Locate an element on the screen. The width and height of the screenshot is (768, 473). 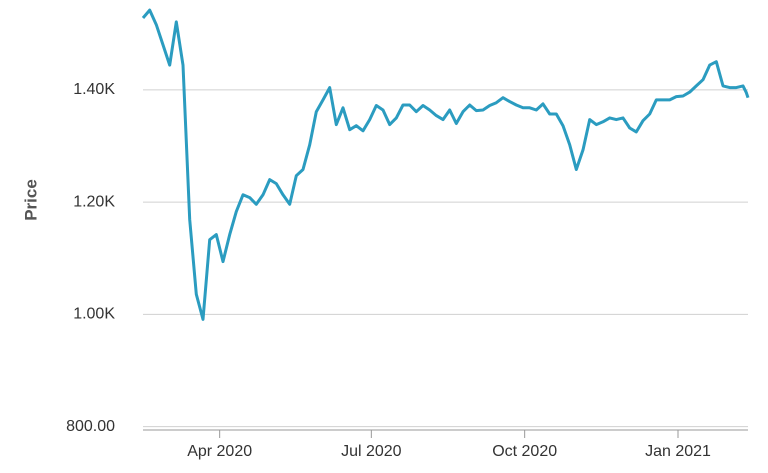
y-tick-label: 800.00 is located at coordinates (90, 426).